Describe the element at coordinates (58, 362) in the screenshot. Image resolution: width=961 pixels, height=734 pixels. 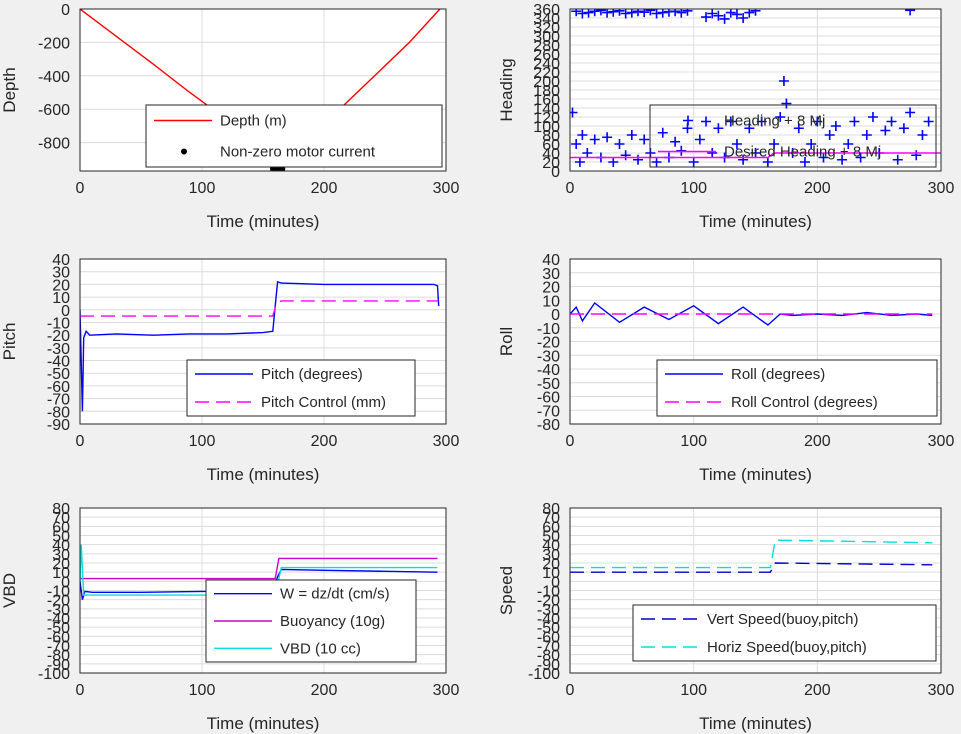
I see `pitch-ytick-label-8: -40` at that location.